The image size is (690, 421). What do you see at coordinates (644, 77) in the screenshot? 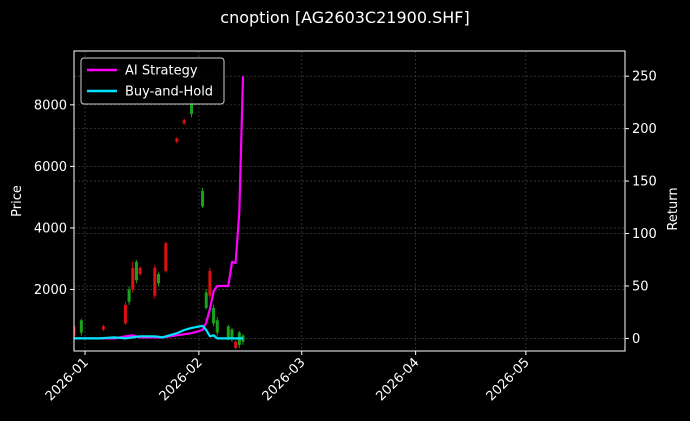
I see `right-tick-label: 250` at bounding box center [644, 77].